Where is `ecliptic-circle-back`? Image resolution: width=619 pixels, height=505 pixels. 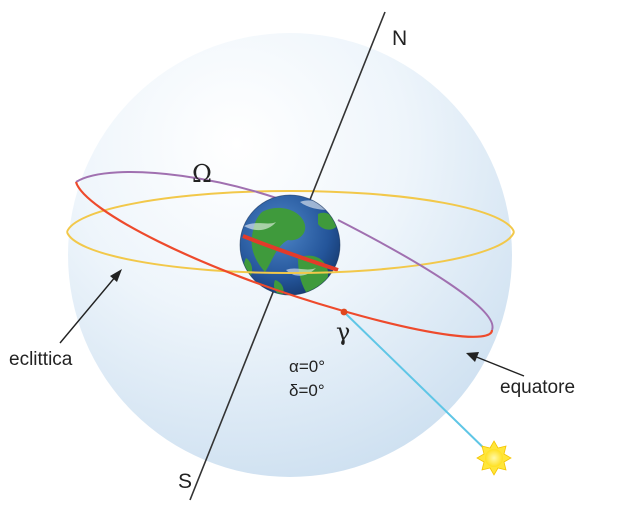 ecliptic-circle-back is located at coordinates (290, 211).